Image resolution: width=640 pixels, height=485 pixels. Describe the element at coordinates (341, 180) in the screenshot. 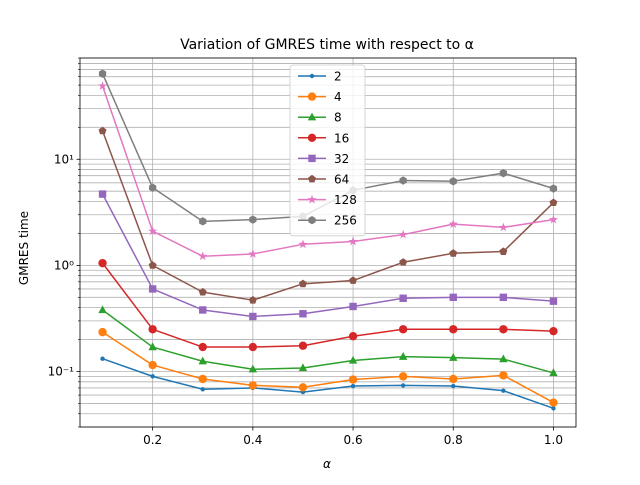

I see `legend-label: 64` at that location.